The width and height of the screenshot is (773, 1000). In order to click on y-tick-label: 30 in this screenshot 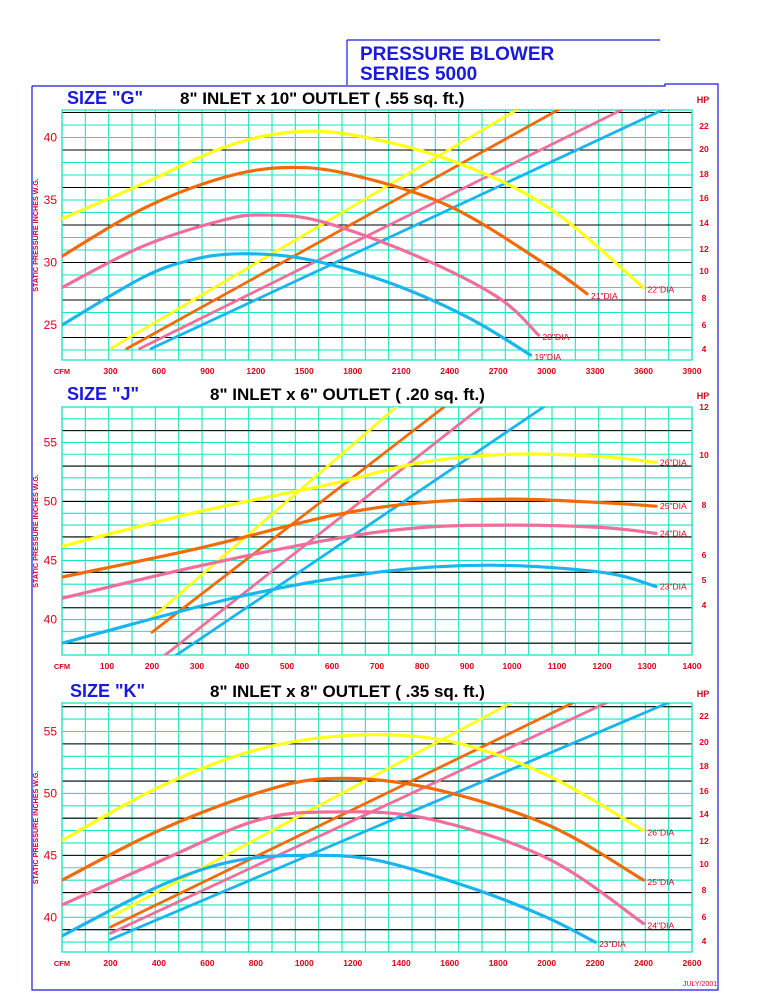, I will do `click(51, 263)`.